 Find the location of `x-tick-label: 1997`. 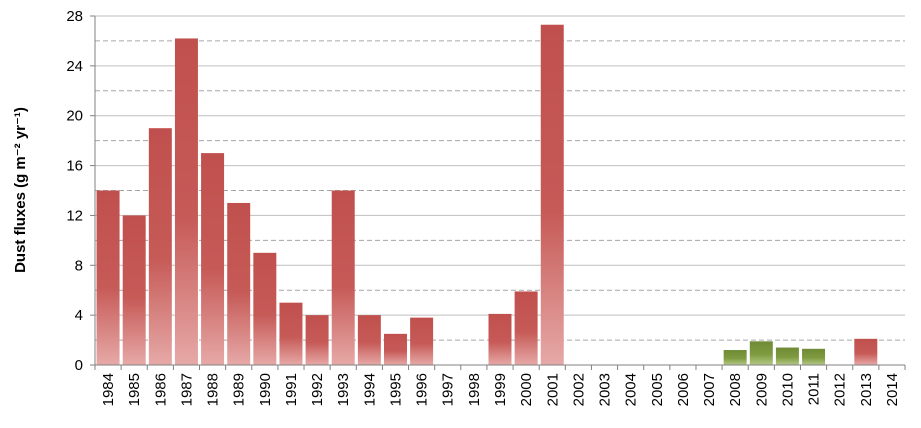

x-tick-label: 1997 is located at coordinates (448, 389).